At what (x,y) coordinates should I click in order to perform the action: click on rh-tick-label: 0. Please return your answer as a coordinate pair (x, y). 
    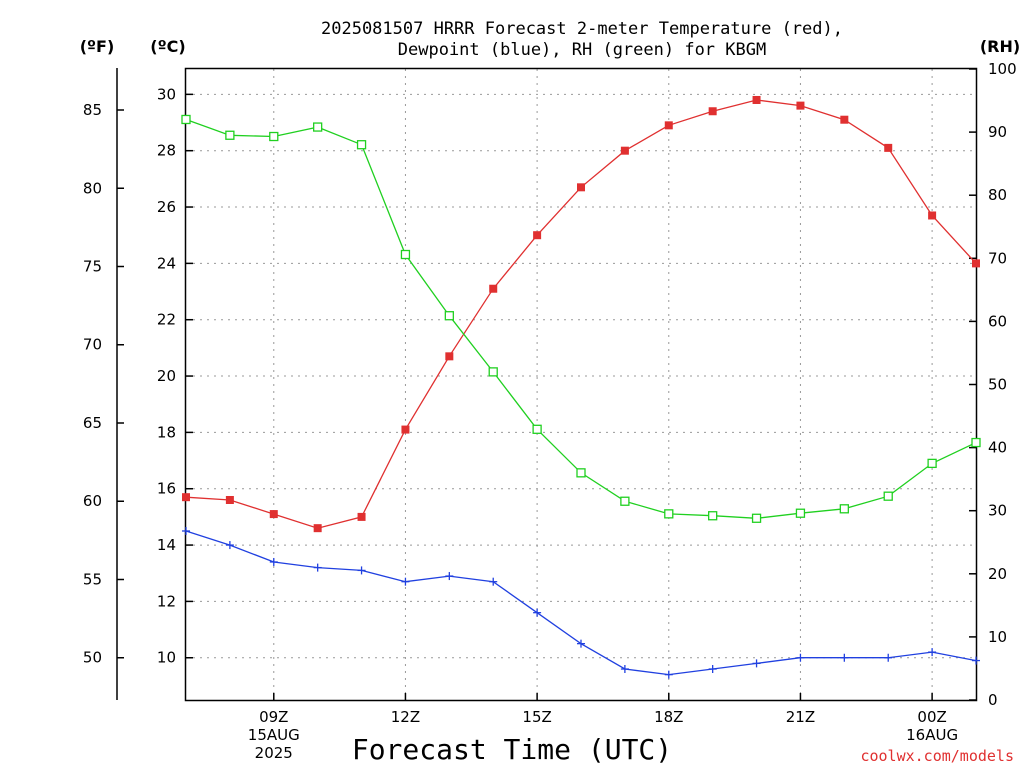
    Looking at the image, I should click on (993, 700).